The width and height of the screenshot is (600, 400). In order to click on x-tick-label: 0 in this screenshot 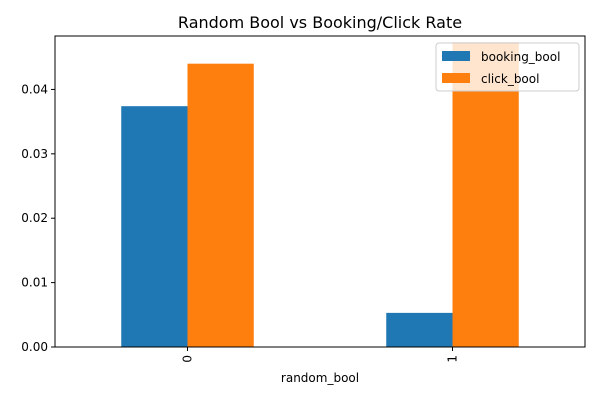, I will do `click(188, 359)`.